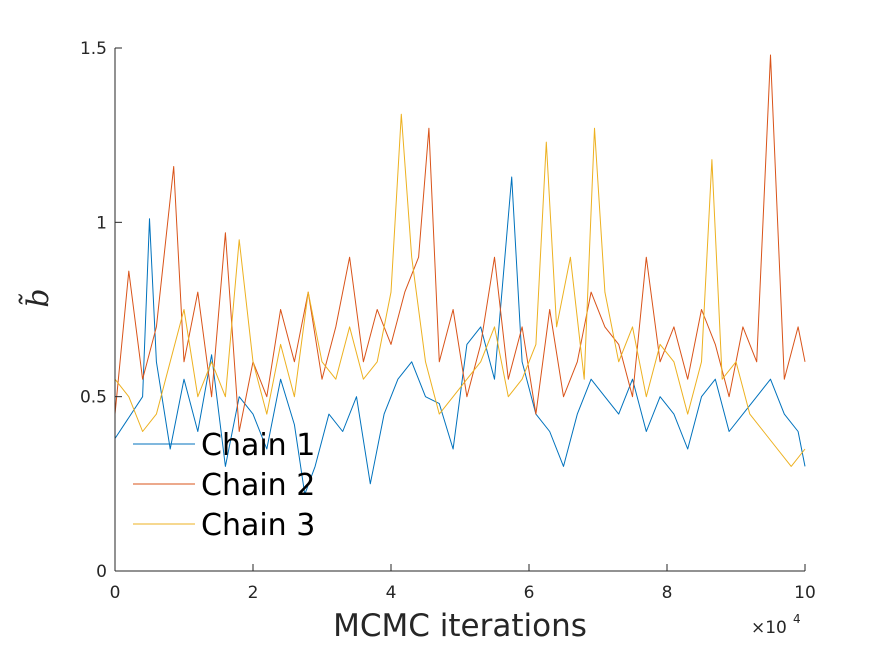 The width and height of the screenshot is (891, 645). Describe the element at coordinates (797, 619) in the screenshot. I see `x-exponent-power: 4` at that location.